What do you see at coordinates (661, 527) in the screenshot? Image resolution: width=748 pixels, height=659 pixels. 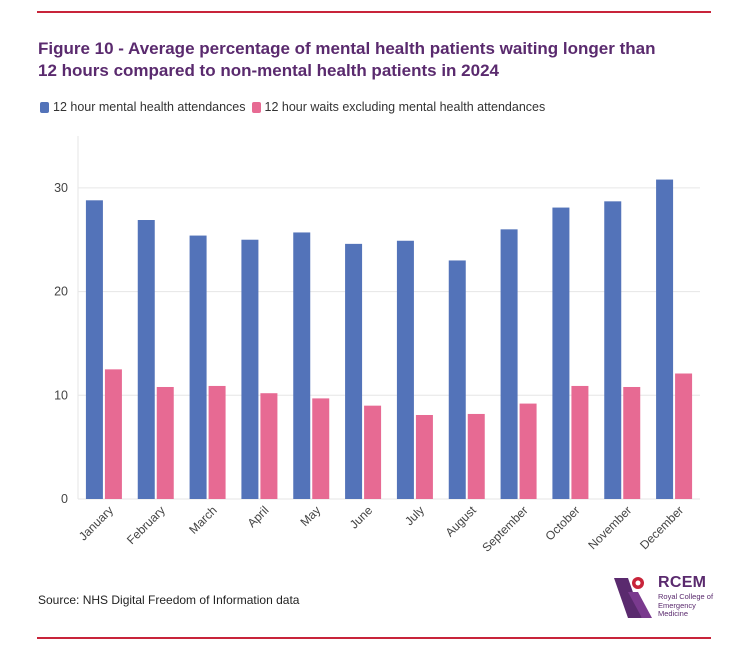 I see `x-tick-label: December` at bounding box center [661, 527].